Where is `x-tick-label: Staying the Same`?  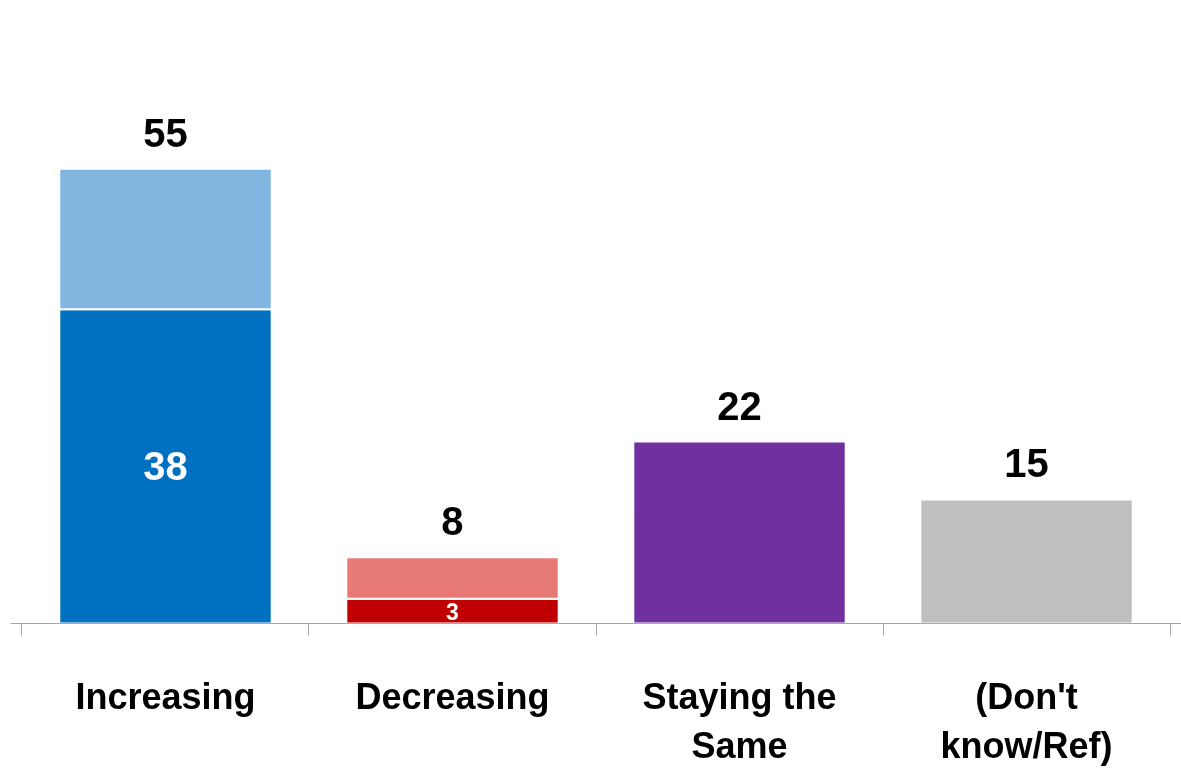
x-tick-label: Staying the Same is located at coordinates (739, 720).